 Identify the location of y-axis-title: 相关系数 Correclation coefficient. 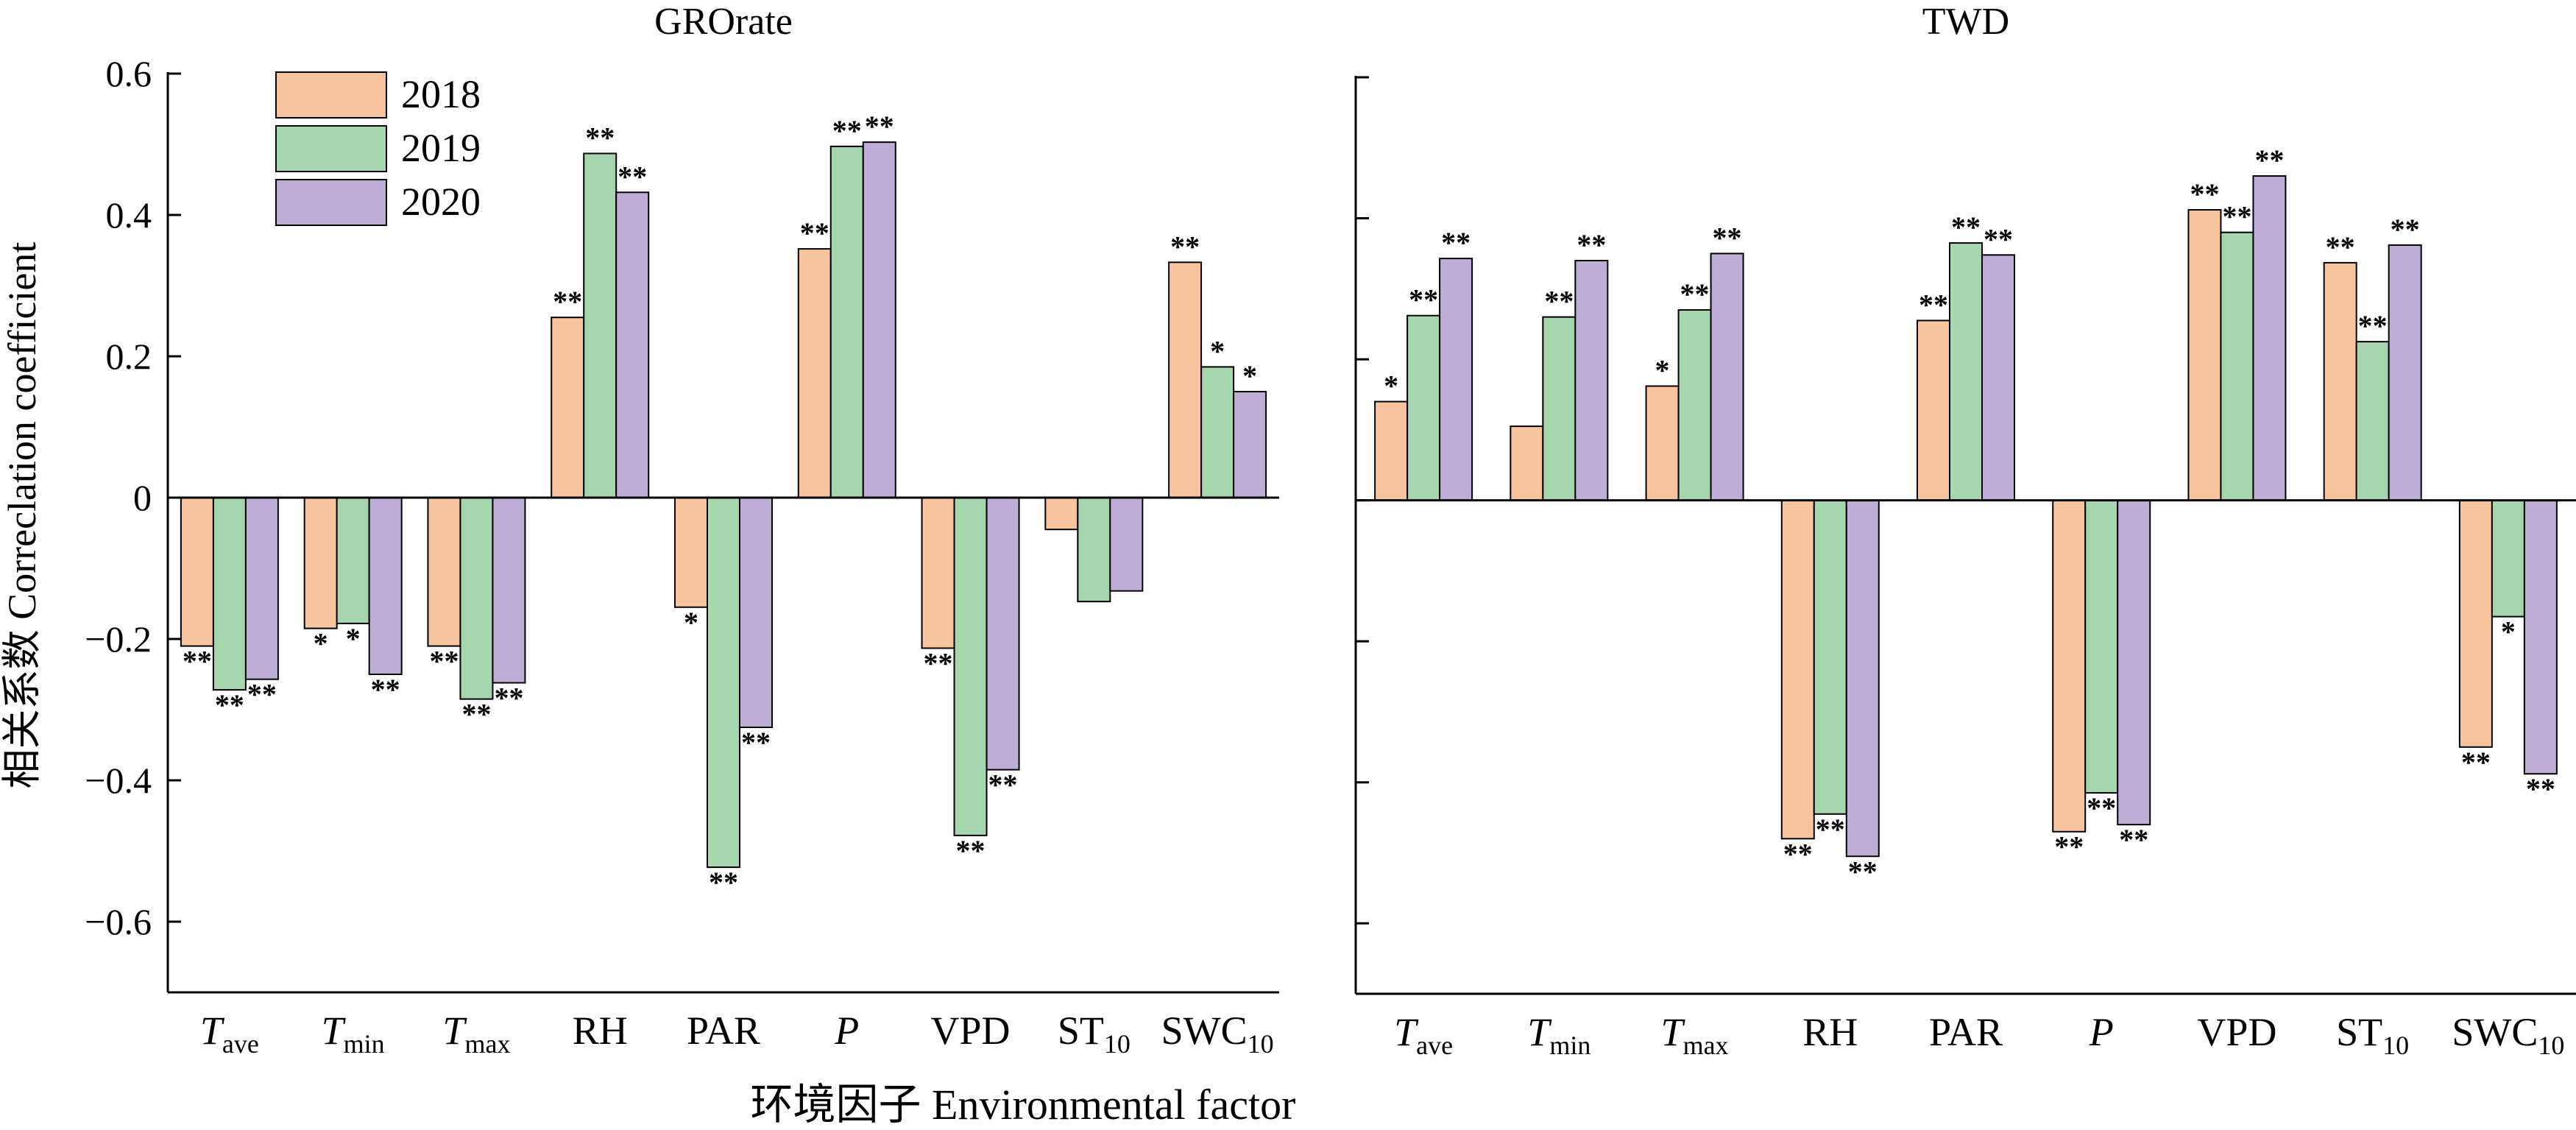
(22, 515).